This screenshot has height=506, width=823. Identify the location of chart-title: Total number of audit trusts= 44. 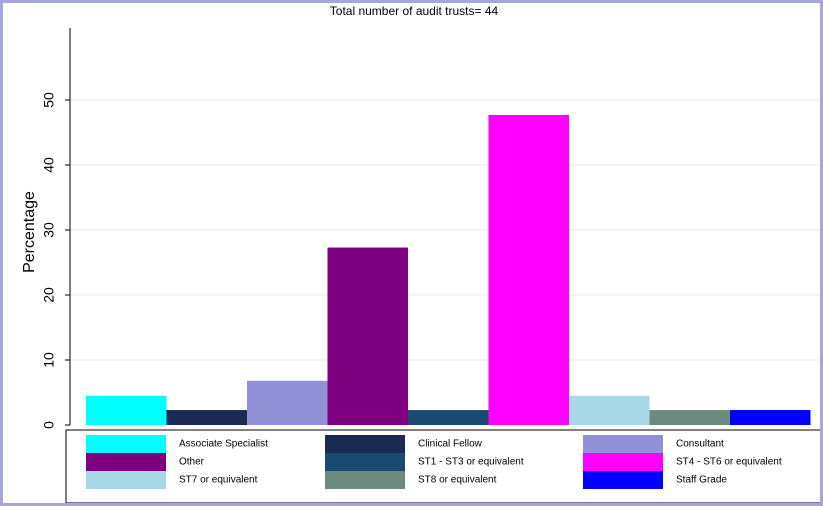
(414, 11).